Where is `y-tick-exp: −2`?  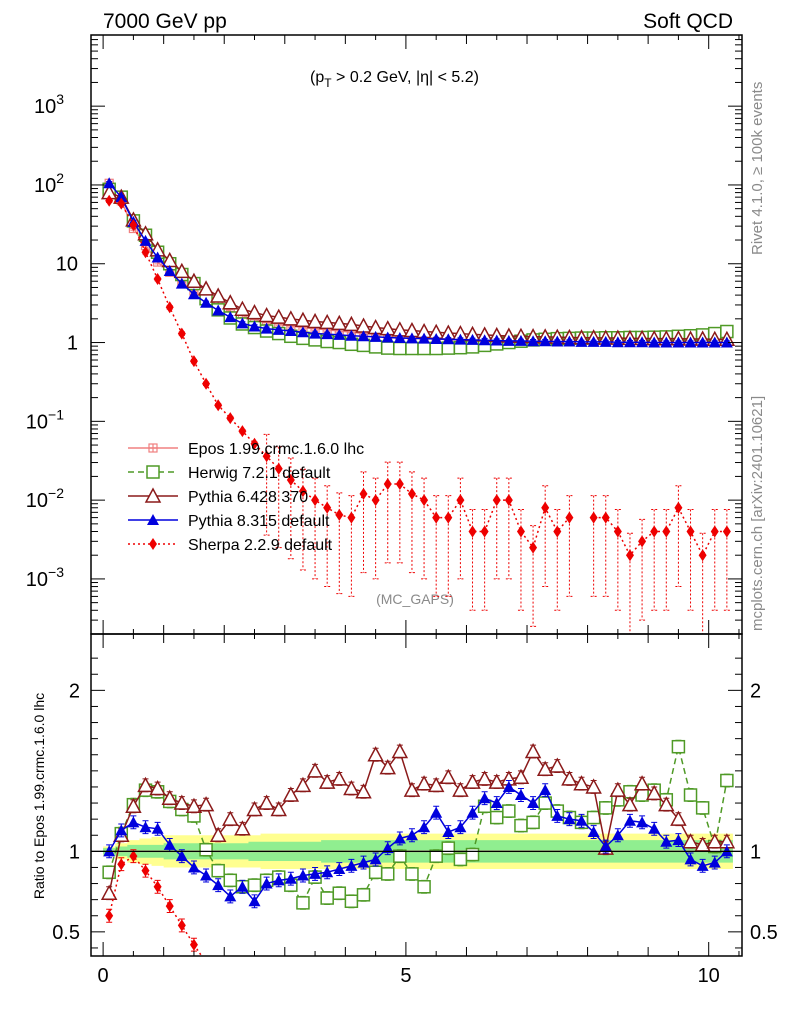
y-tick-exp: −2 is located at coordinates (56, 493).